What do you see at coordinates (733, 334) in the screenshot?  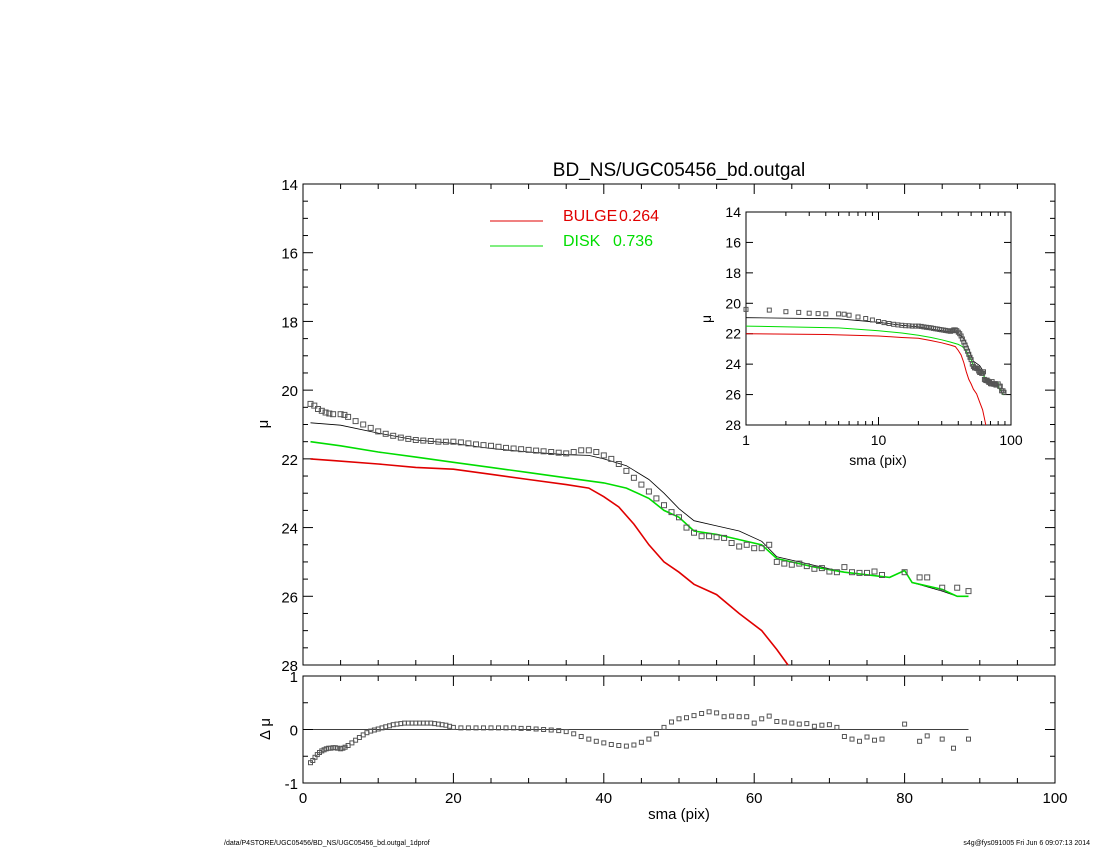 I see `inset-y-tick-label: 22` at bounding box center [733, 334].